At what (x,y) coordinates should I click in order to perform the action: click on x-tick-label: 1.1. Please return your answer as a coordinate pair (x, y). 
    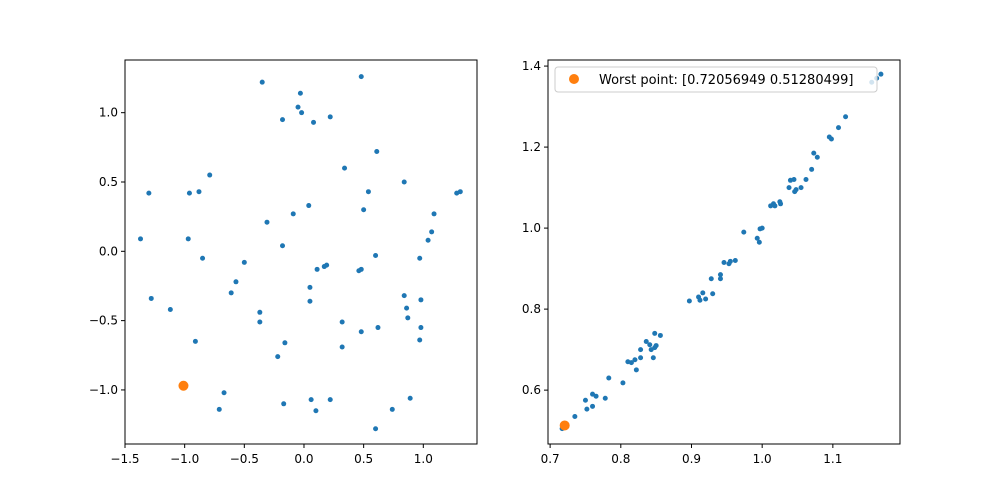
    Looking at the image, I should click on (832, 459).